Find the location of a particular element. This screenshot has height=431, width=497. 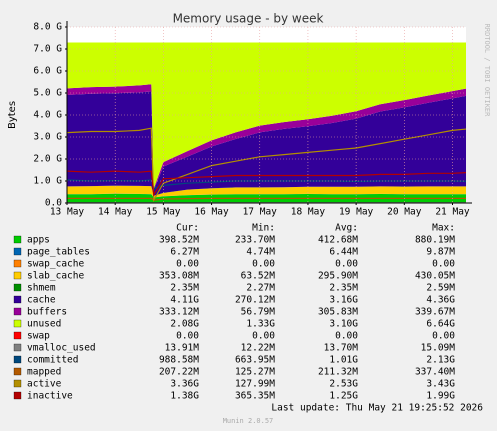

chart-title: Memory usage - by week is located at coordinates (248, 19).